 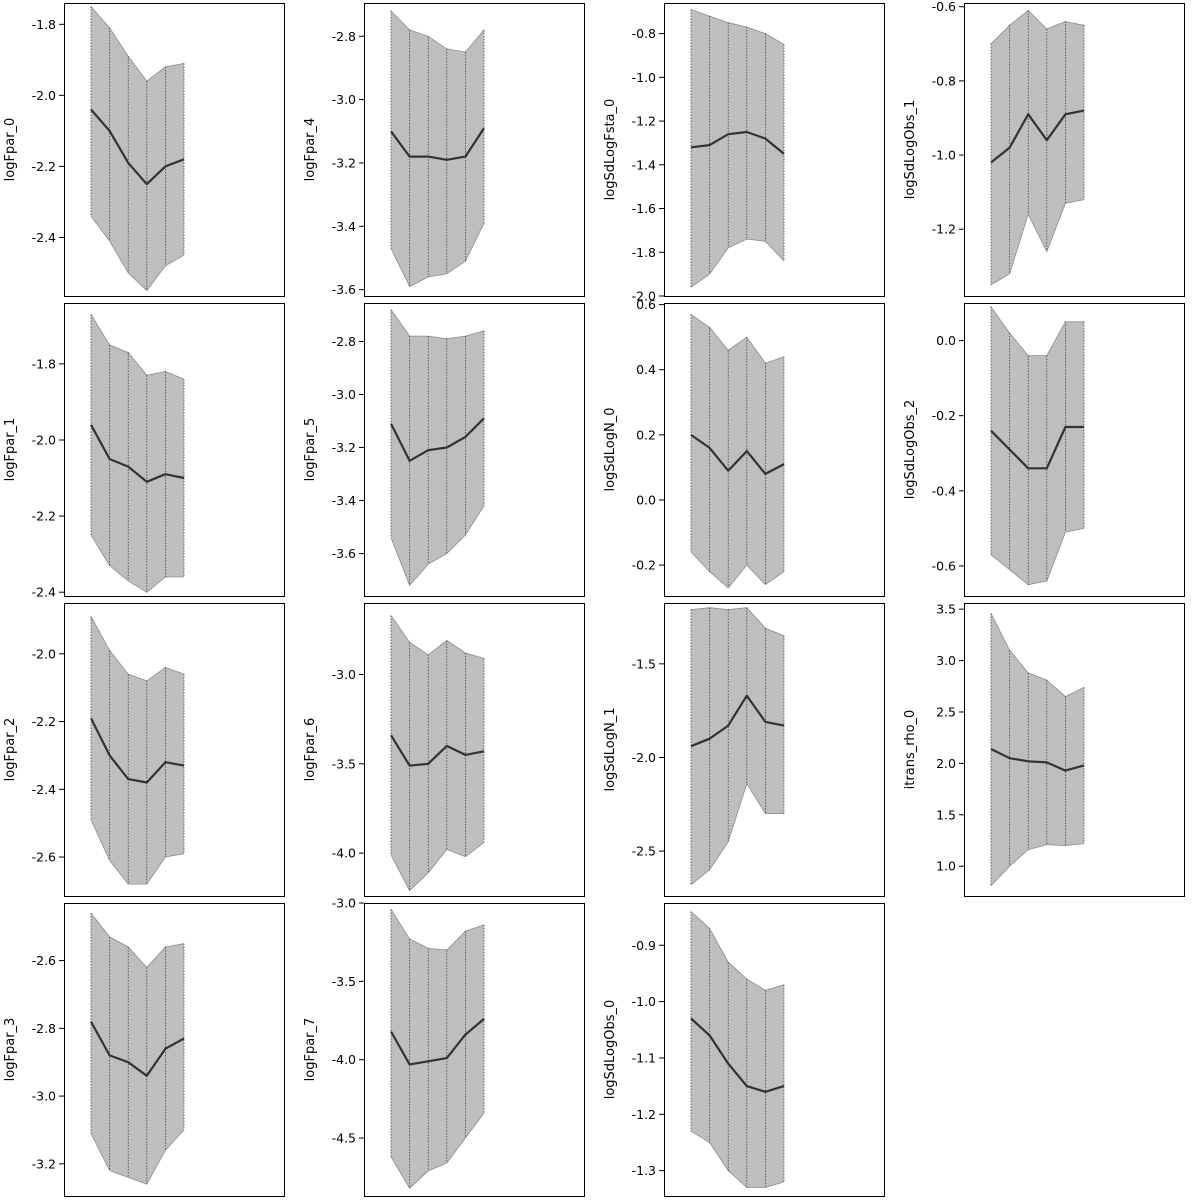 I want to click on y-tick-label: -1.6, so click(x=644, y=208).